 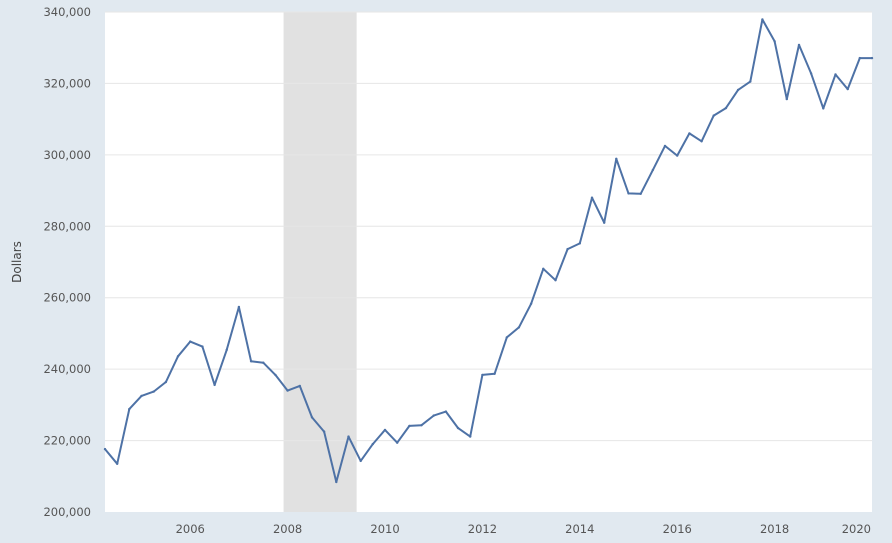 What do you see at coordinates (67, 298) in the screenshot?
I see `y-tick-label: 260,000` at bounding box center [67, 298].